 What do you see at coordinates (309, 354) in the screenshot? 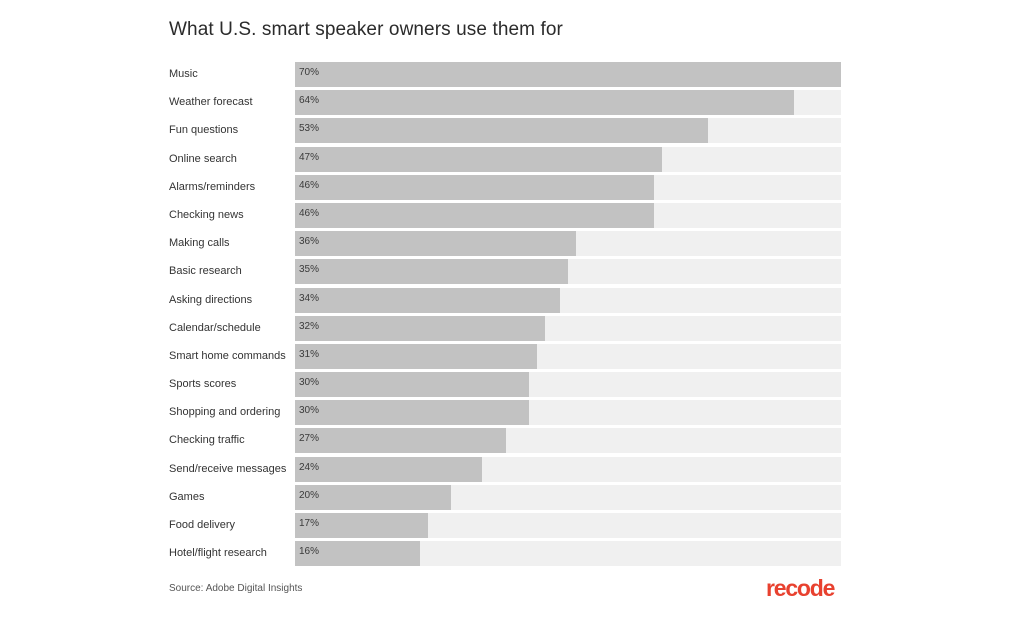
I see `data-label: 31%` at bounding box center [309, 354].